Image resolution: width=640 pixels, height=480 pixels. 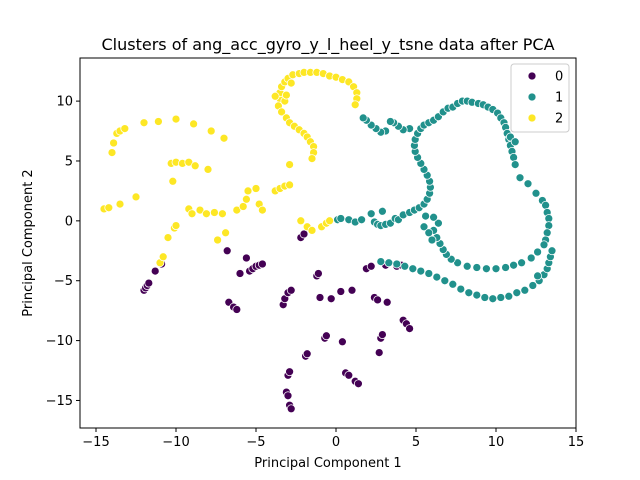 I want to click on legend-box, so click(x=540, y=98).